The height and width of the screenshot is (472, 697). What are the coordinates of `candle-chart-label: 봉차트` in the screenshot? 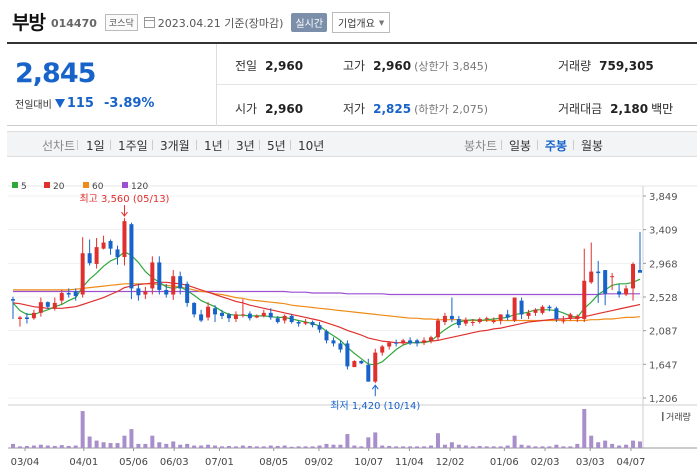 It's located at (481, 146).